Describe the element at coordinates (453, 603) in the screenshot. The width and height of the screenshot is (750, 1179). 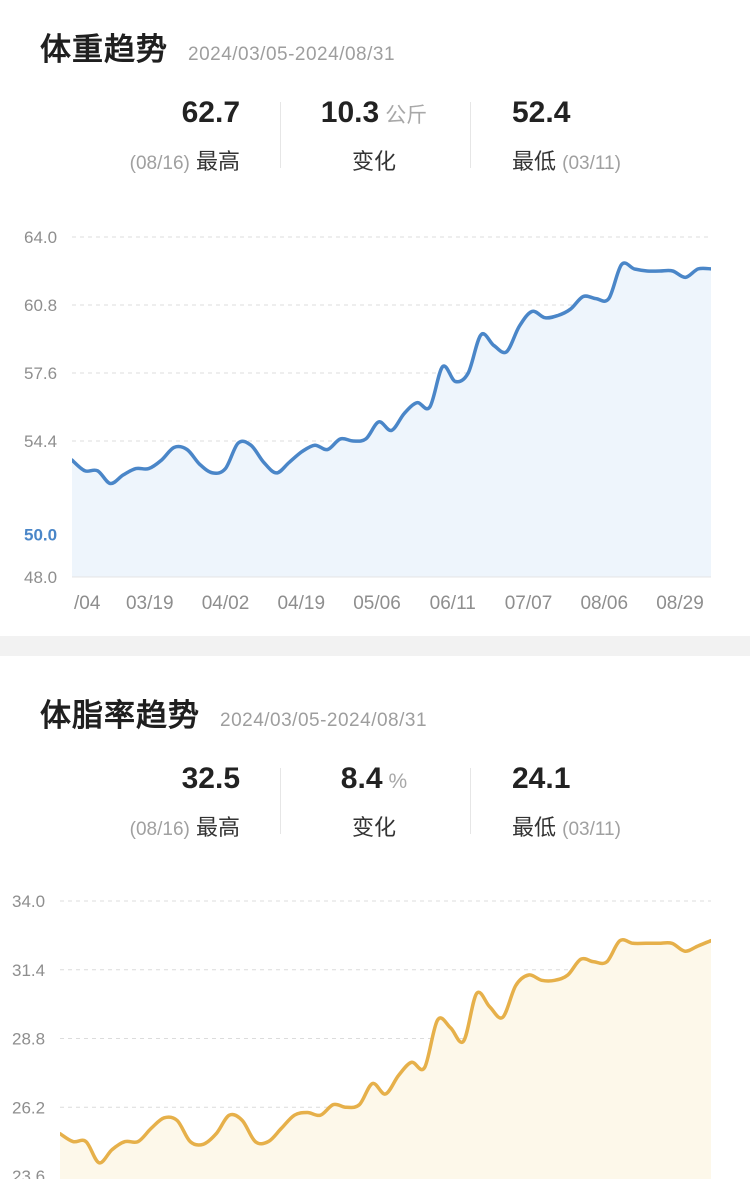
I see `weight-x-tick-label: 06/11` at that location.